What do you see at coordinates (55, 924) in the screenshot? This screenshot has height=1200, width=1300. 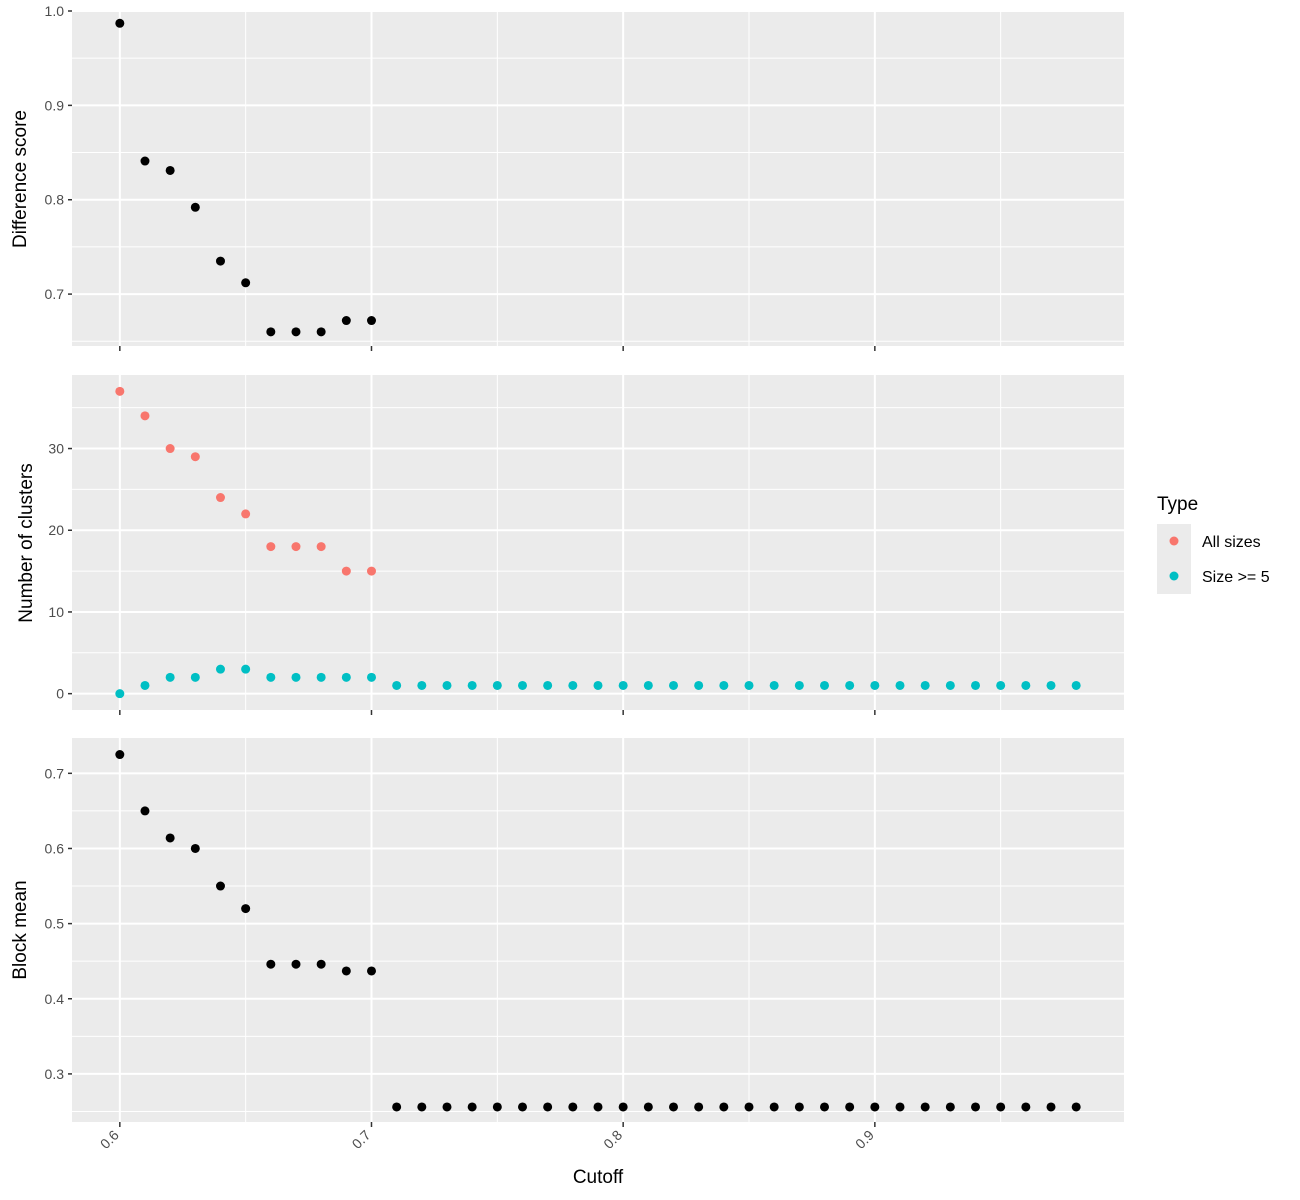 I see `y-tick-label: 0.5` at bounding box center [55, 924].